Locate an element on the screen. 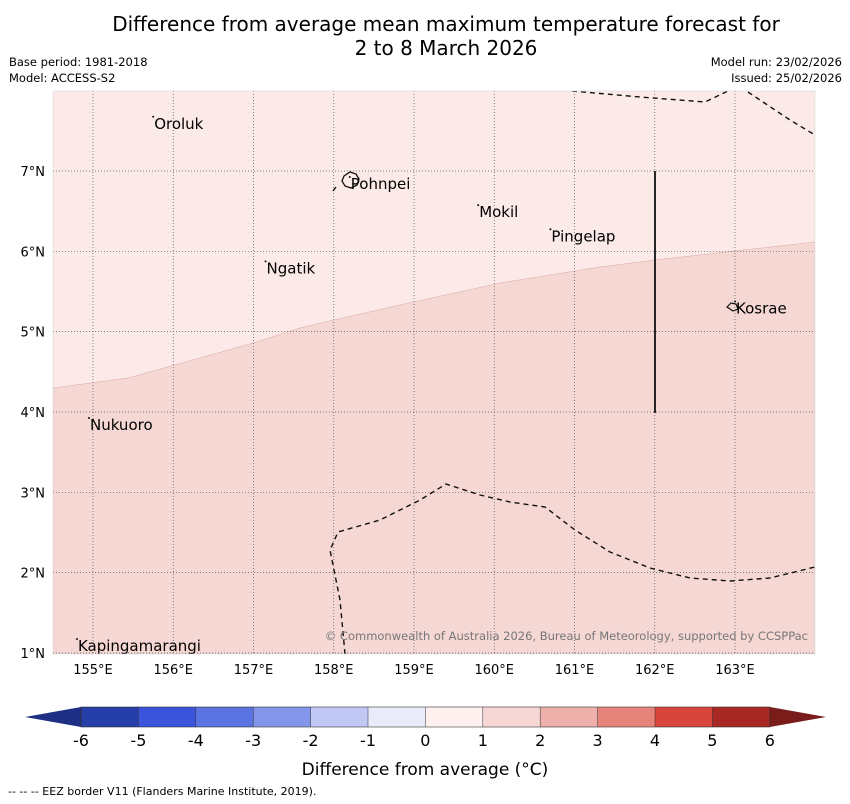  meta-left: Base period: 1981-2018 Model: ACCESS-S2 is located at coordinates (78, 70).